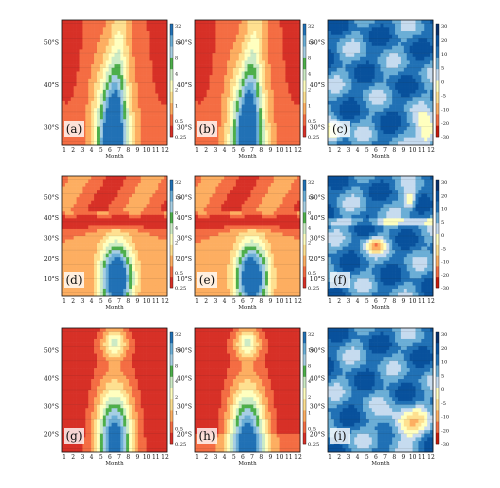 This screenshot has width=500, height=488. I want to click on panel-label-bg, so click(207, 129).